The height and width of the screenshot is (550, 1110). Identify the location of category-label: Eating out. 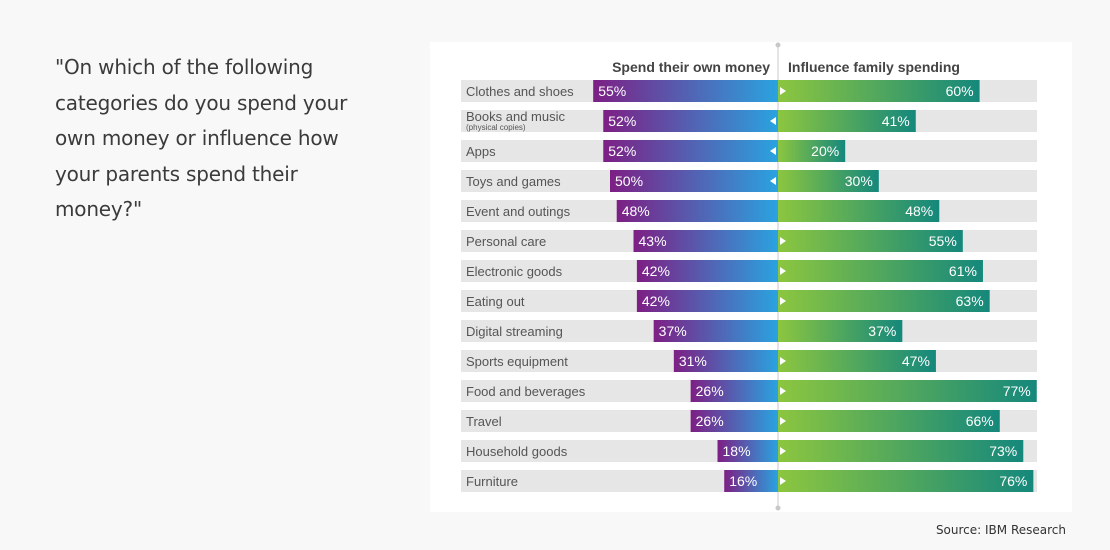
(495, 301).